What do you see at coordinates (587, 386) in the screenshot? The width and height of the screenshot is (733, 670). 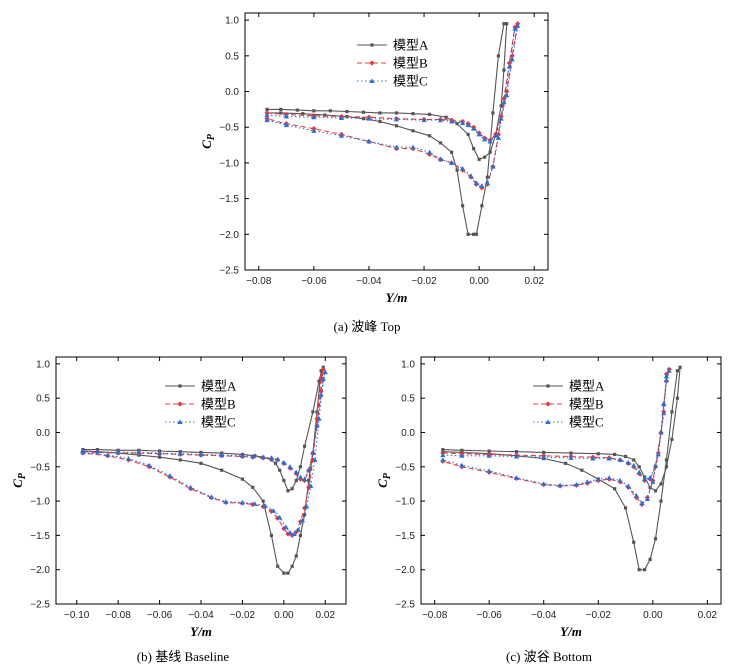 I see `legend-label: 模型A` at bounding box center [587, 386].